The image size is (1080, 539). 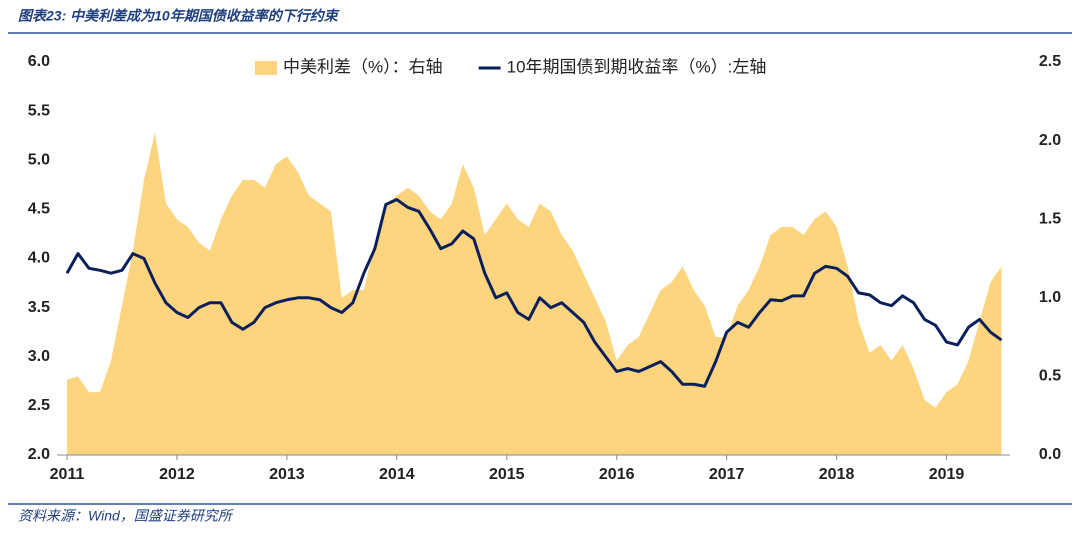 I want to click on x-tick-label: 2014, so click(x=397, y=474).